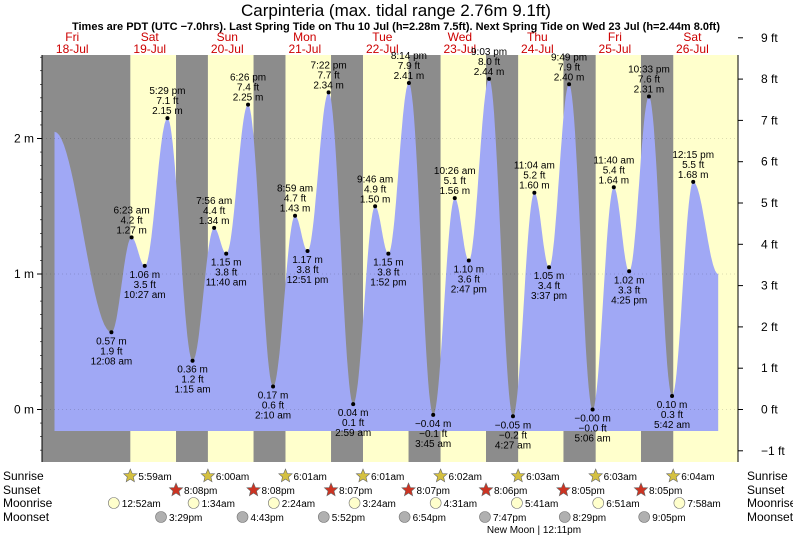 The width and height of the screenshot is (793, 544). I want to click on moonrise-time: 1:34am, so click(218, 504).